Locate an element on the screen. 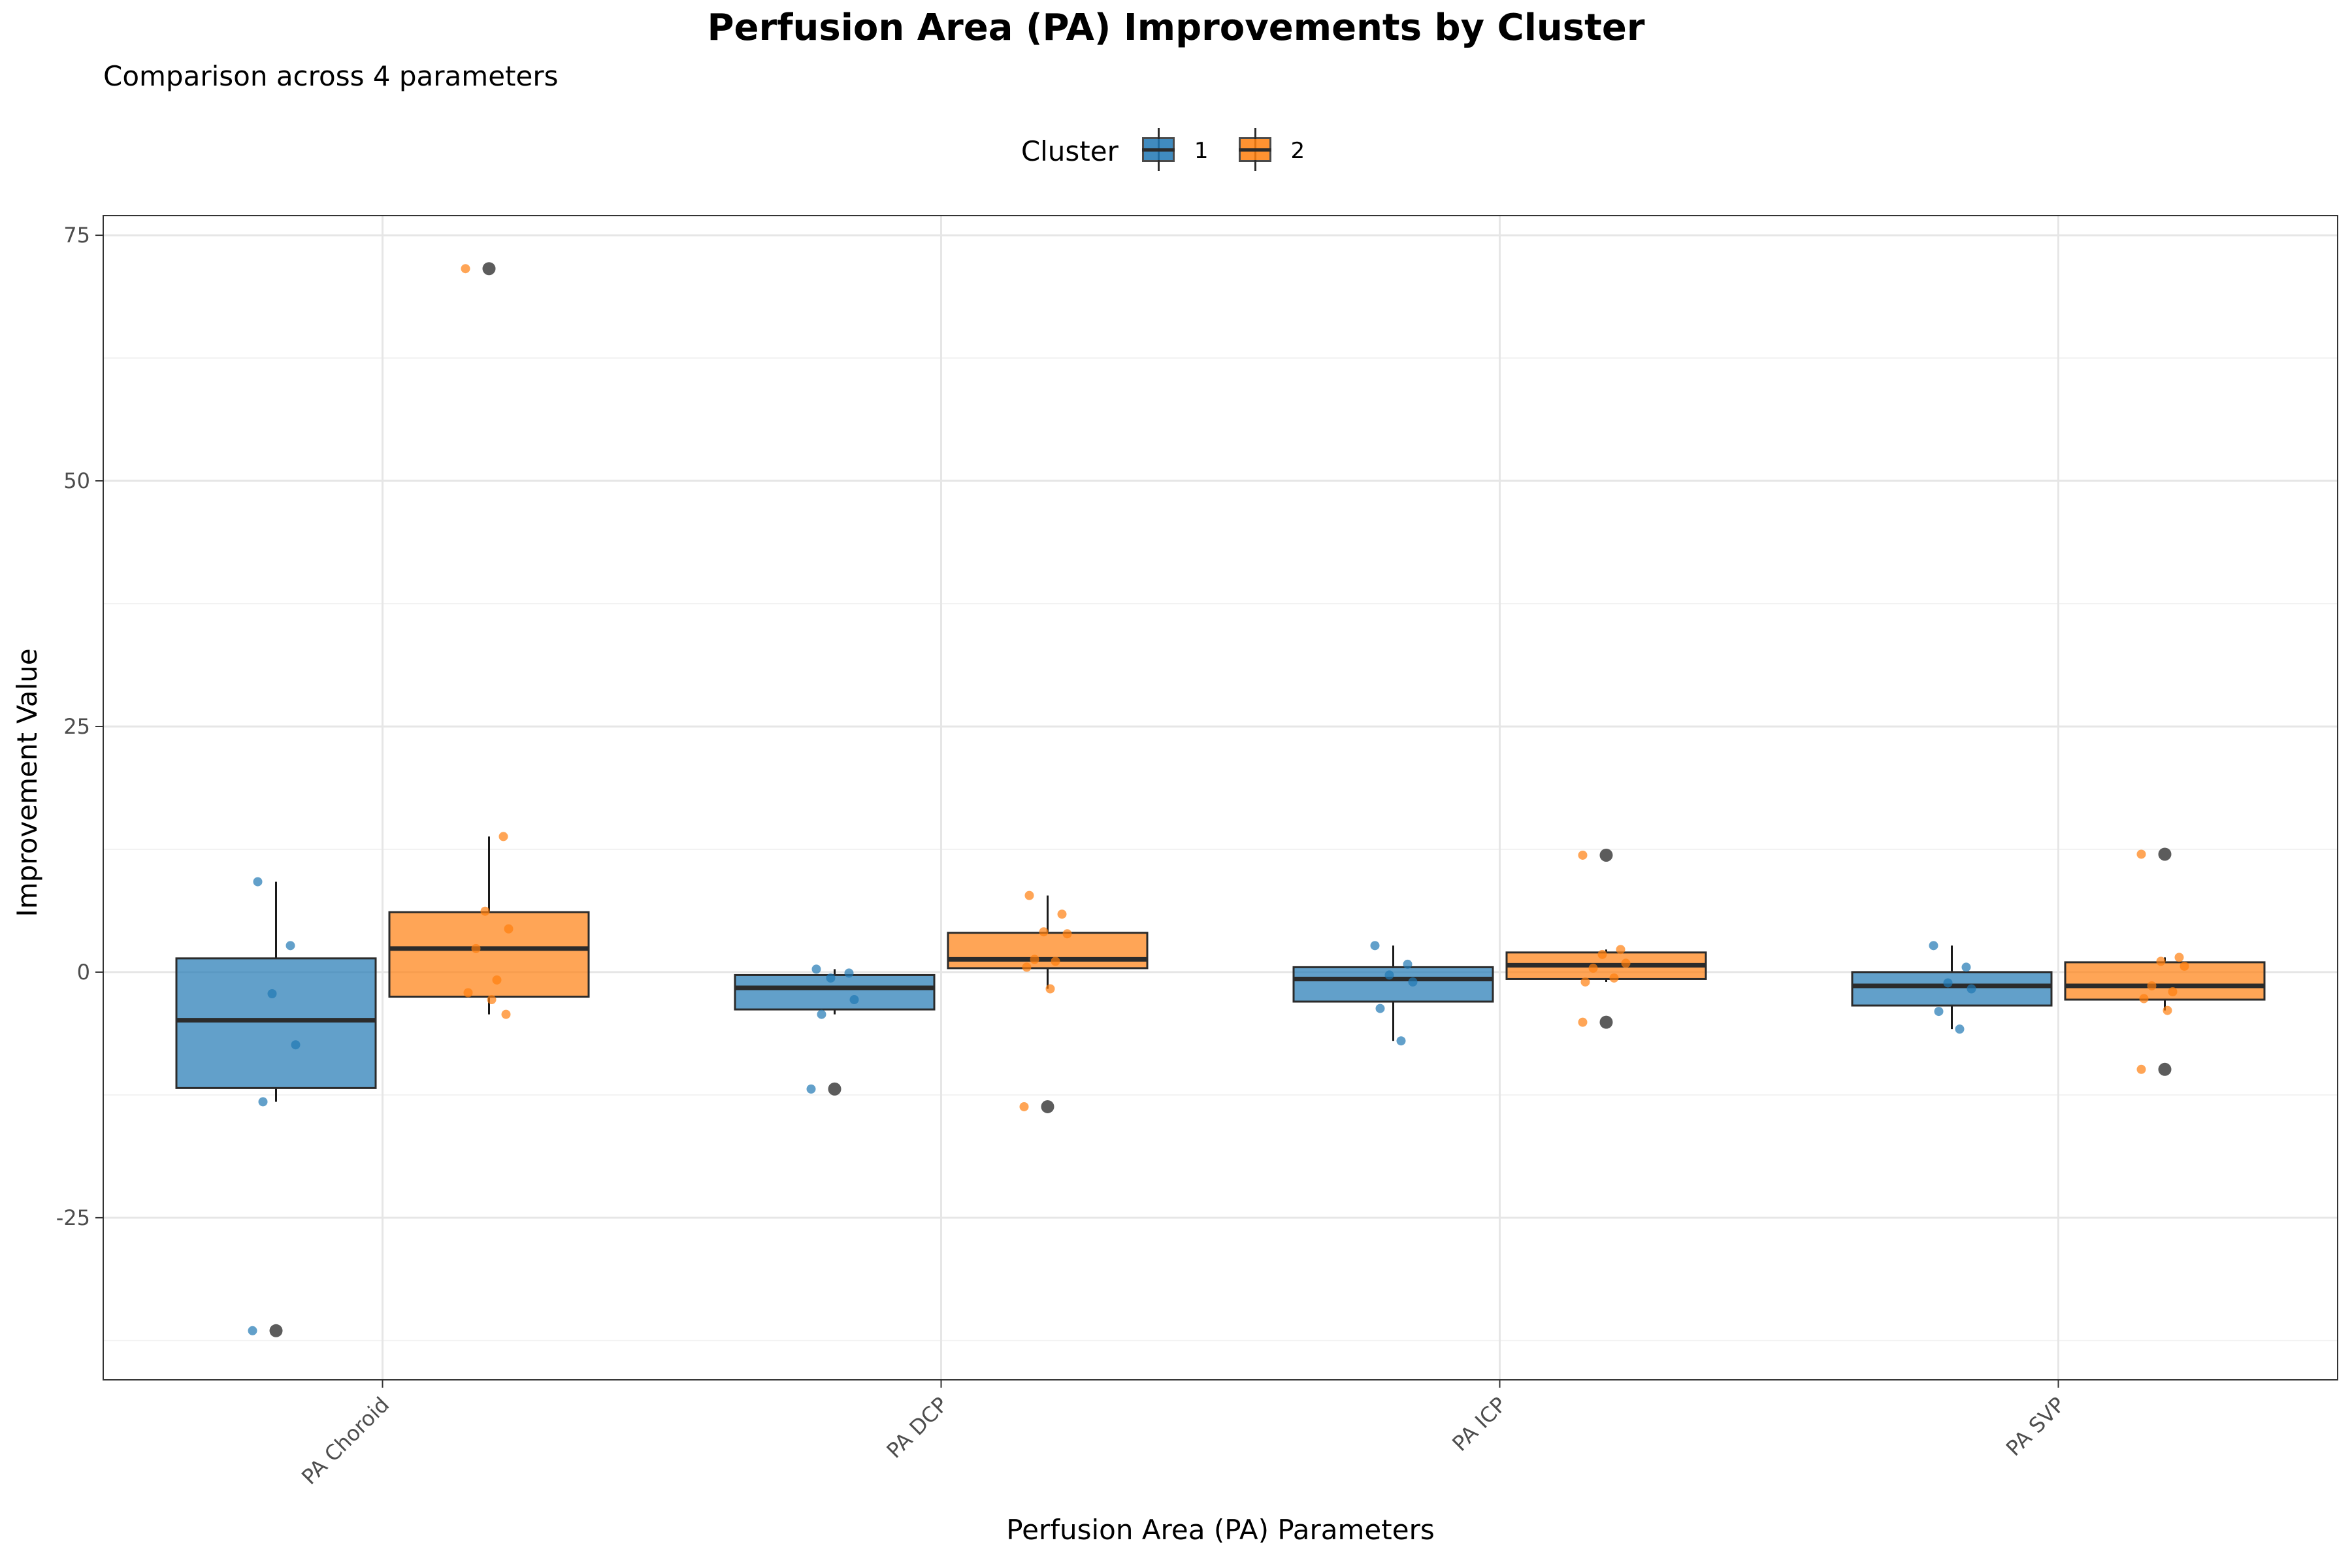  x-tick-label: PA SVP is located at coordinates (2035, 1426).